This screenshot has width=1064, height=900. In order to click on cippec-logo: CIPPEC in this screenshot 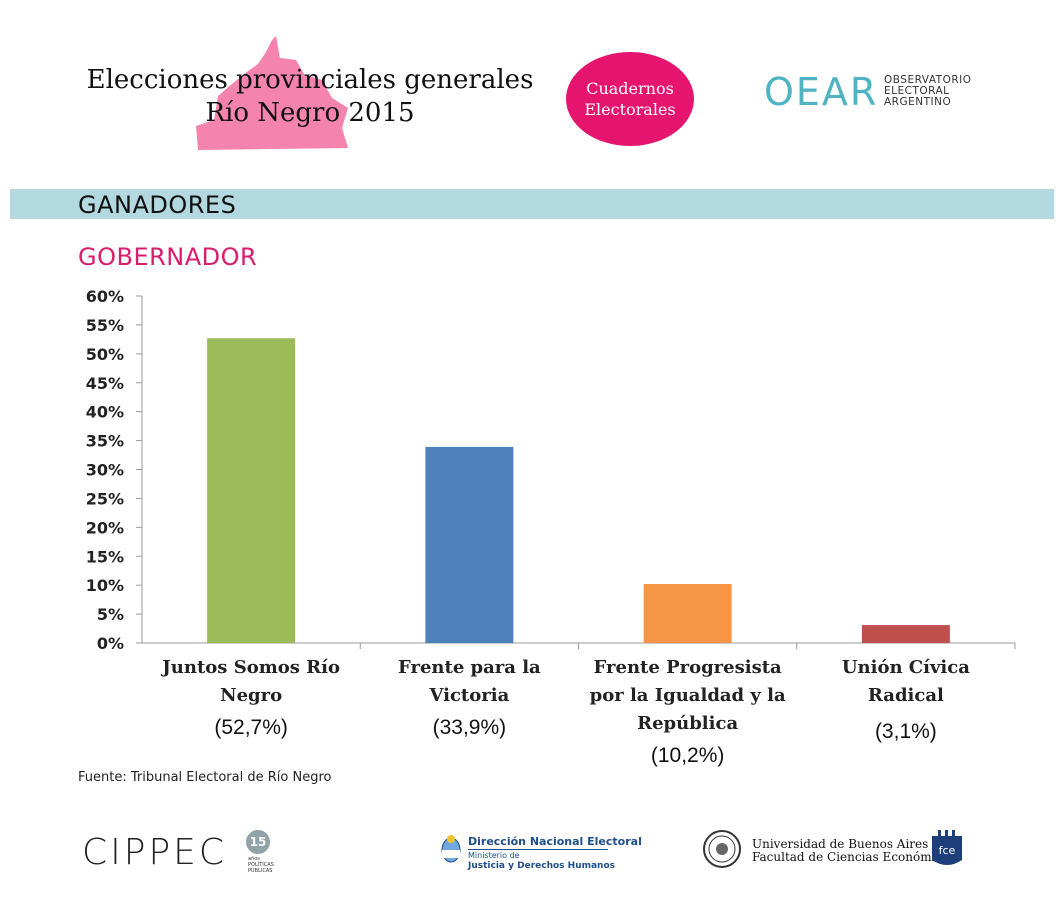, I will do `click(155, 852)`.